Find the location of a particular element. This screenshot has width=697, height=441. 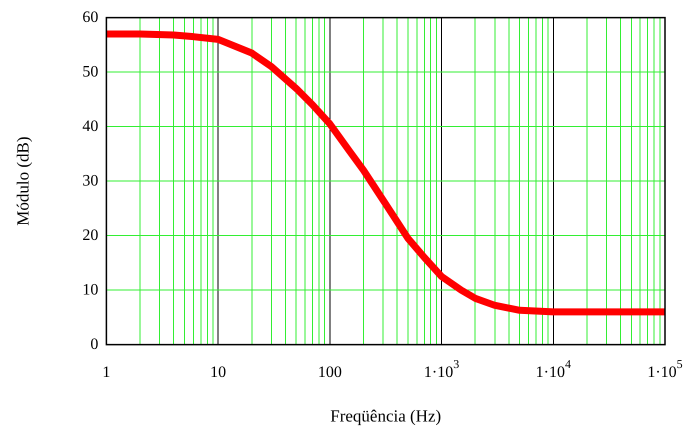

x-tick-label: 100 is located at coordinates (330, 372).